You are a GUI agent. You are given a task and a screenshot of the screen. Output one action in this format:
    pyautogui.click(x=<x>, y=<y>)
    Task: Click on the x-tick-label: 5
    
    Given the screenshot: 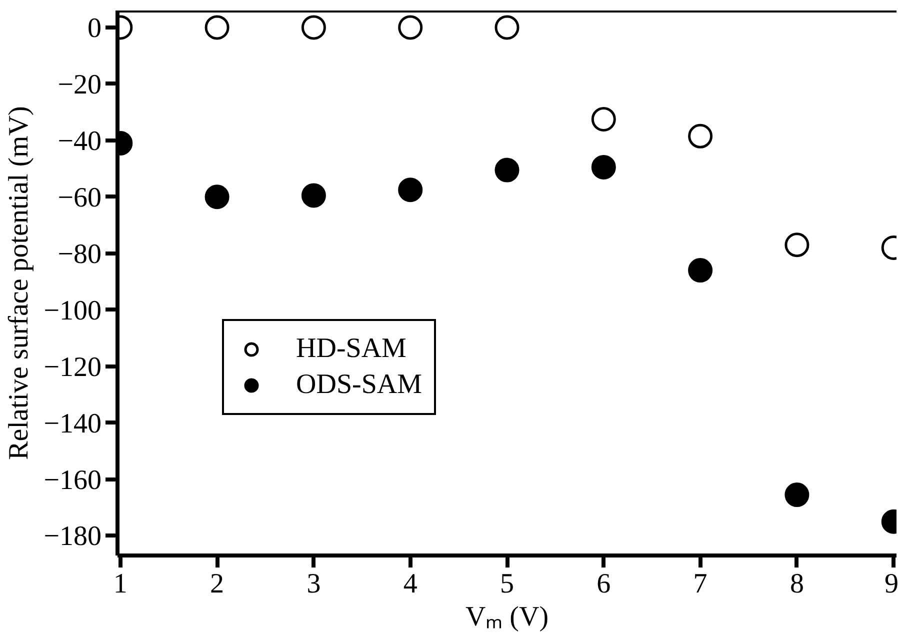 What is the action you would take?
    pyautogui.click(x=507, y=584)
    